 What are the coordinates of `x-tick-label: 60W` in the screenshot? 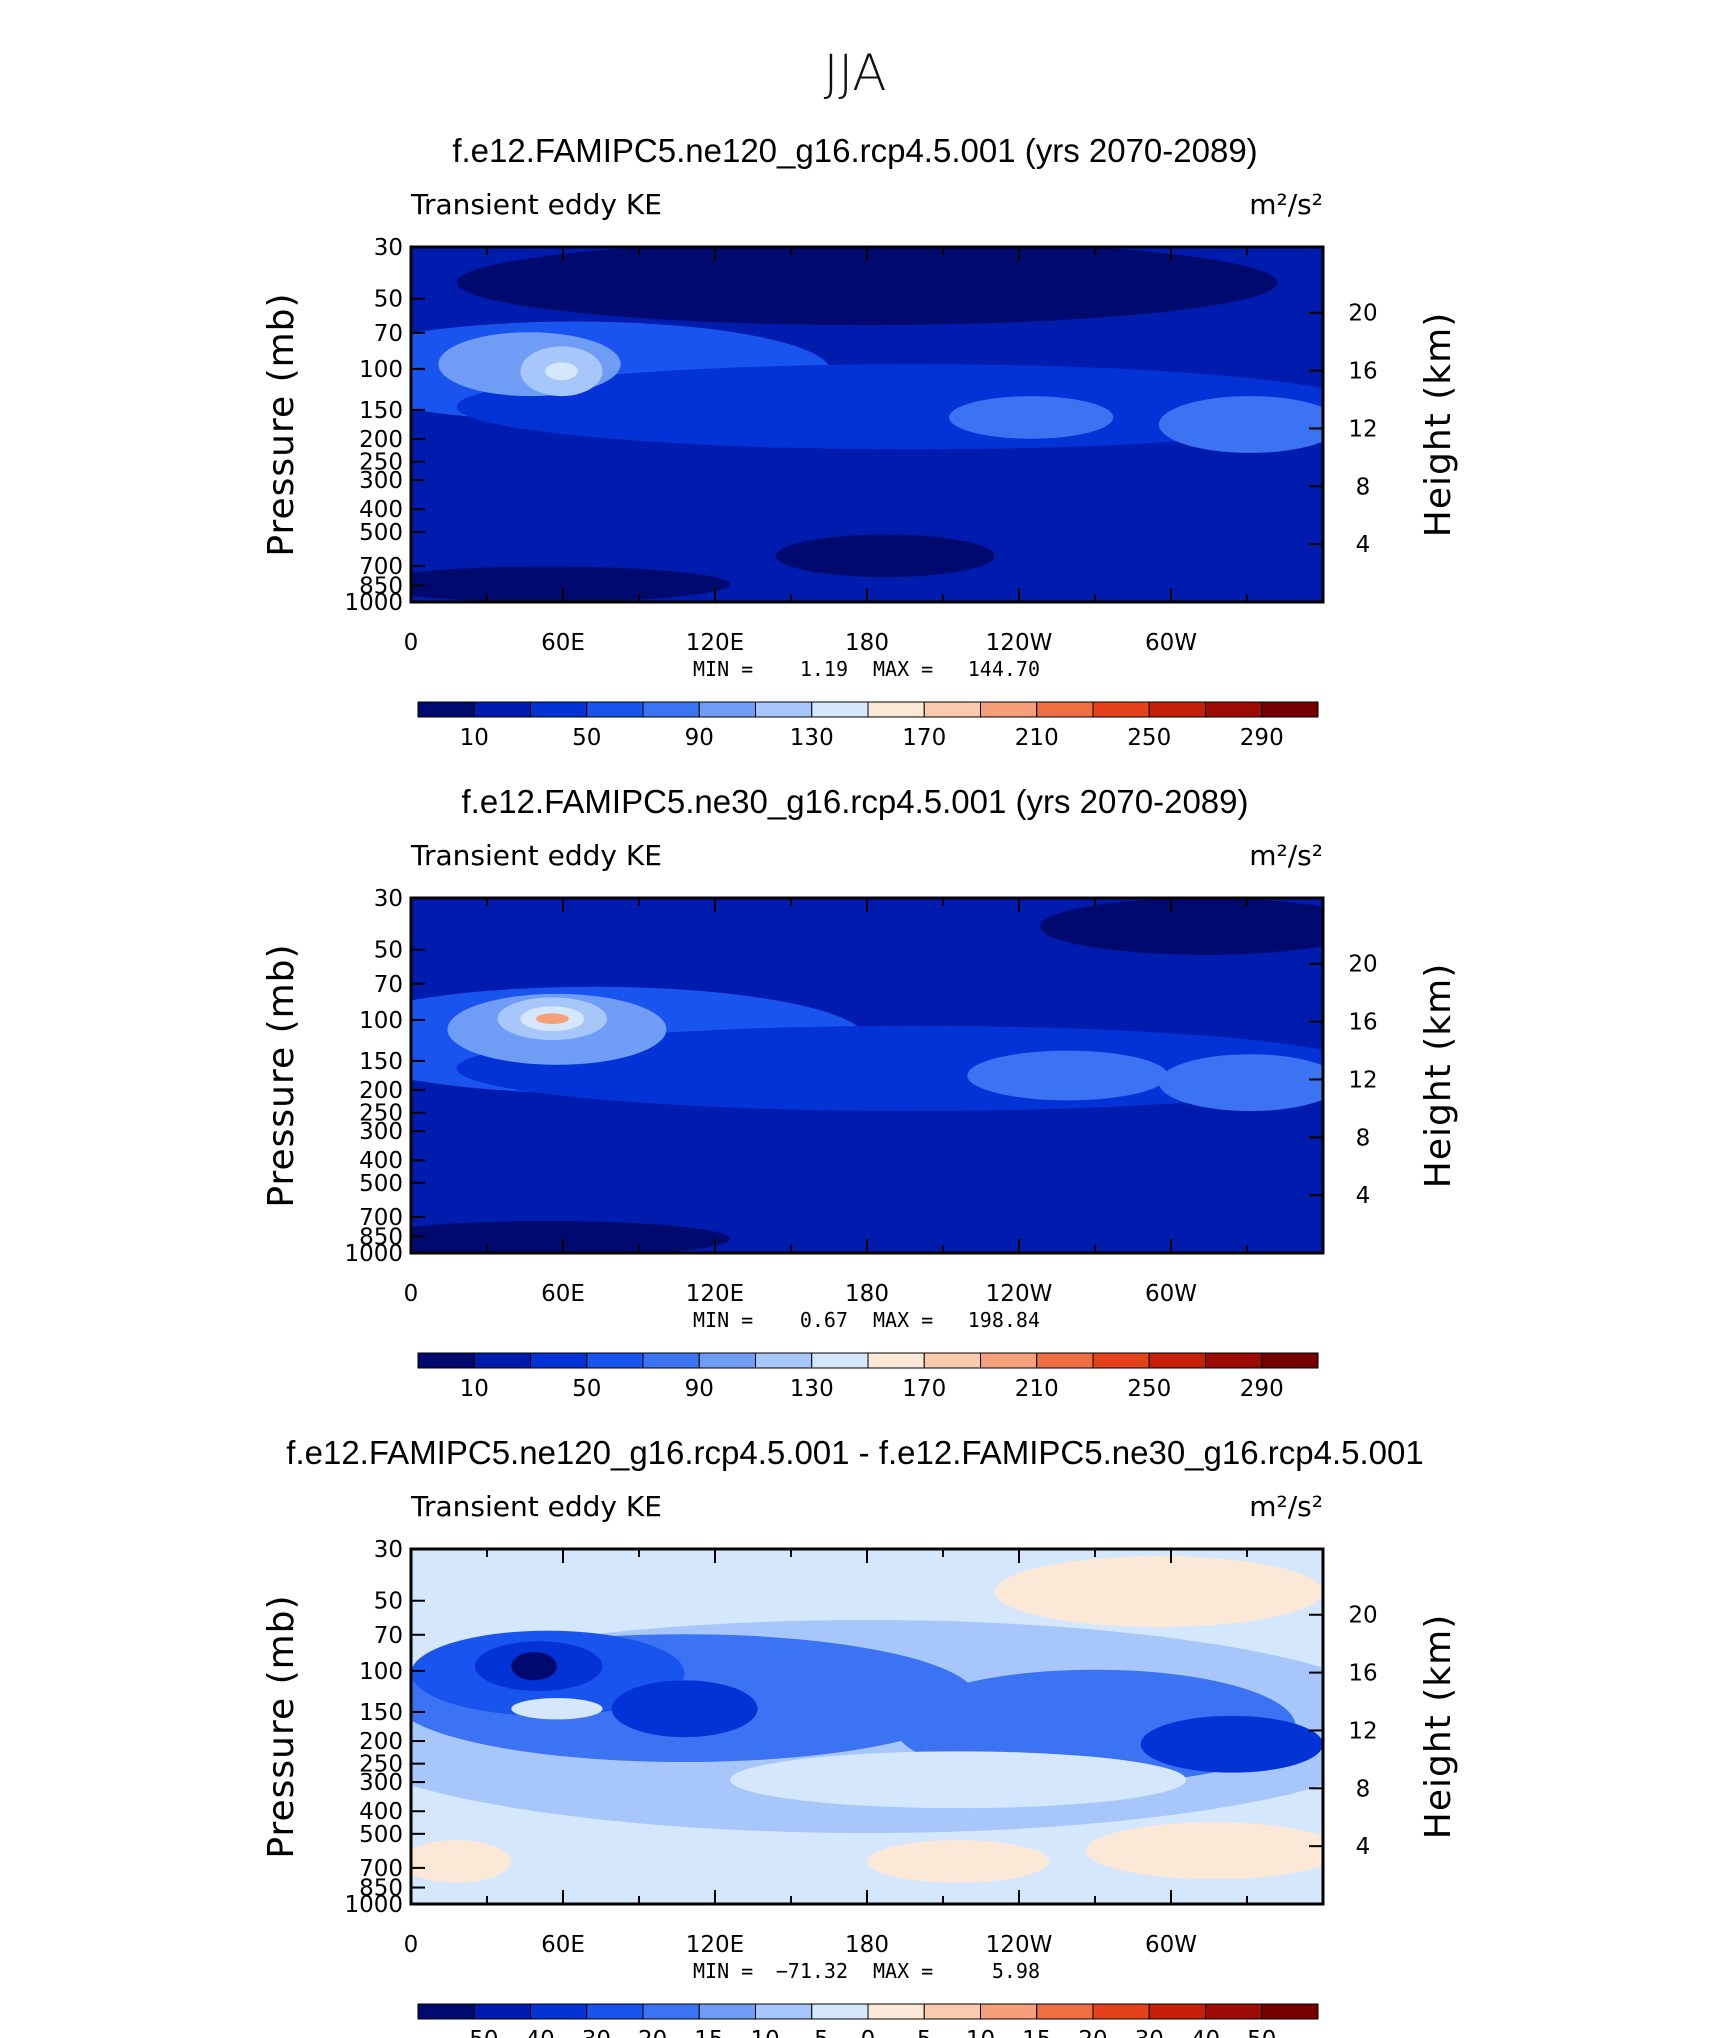 It's located at (1171, 1294).